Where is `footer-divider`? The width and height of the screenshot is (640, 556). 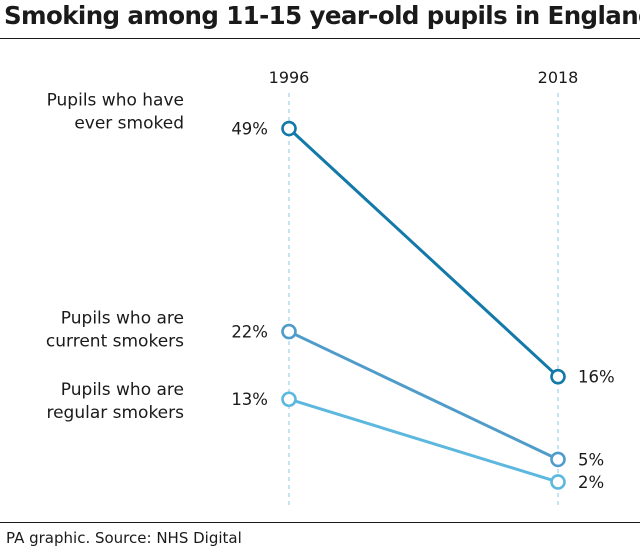 footer-divider is located at coordinates (320, 522).